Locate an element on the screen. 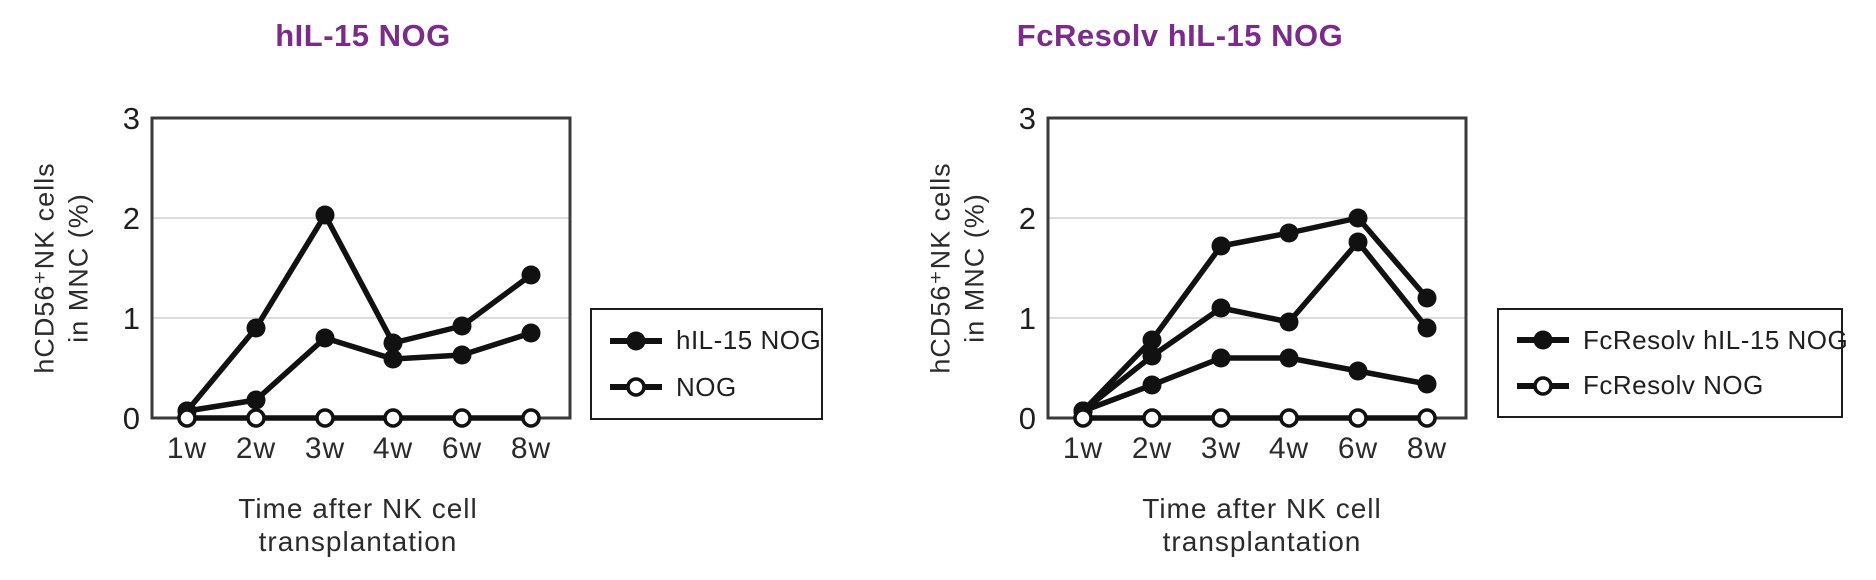 The height and width of the screenshot is (580, 1876). legend-right: FcResolv hIL-15 NOG FcResolv NOG is located at coordinates (1672, 363).